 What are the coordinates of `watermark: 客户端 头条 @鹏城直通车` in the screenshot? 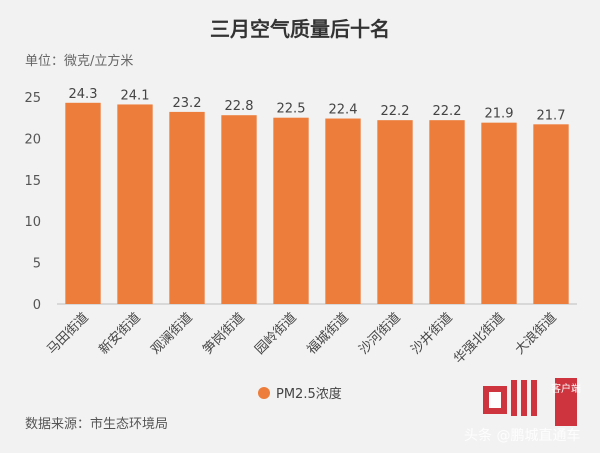 It's located at (522, 411).